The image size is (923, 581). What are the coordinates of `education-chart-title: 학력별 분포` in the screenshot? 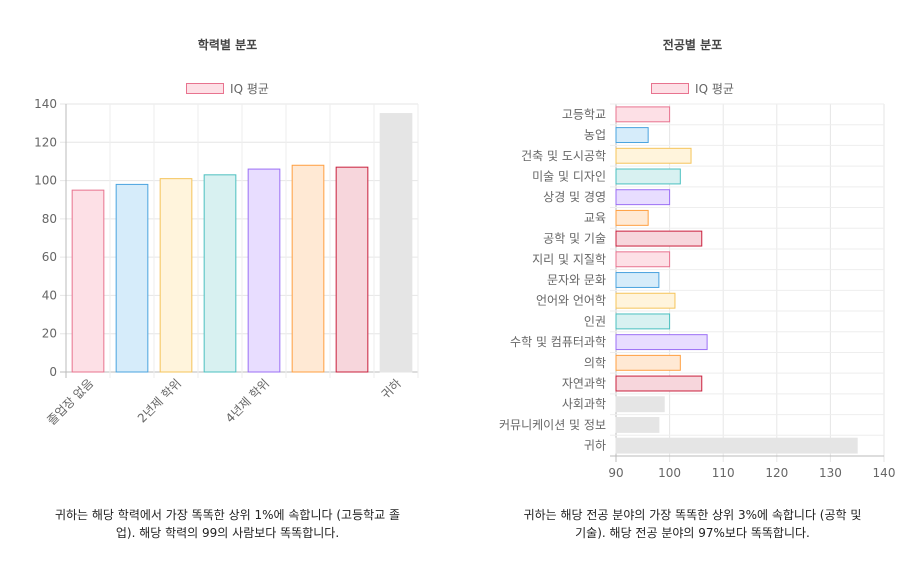 It's located at (227, 45).